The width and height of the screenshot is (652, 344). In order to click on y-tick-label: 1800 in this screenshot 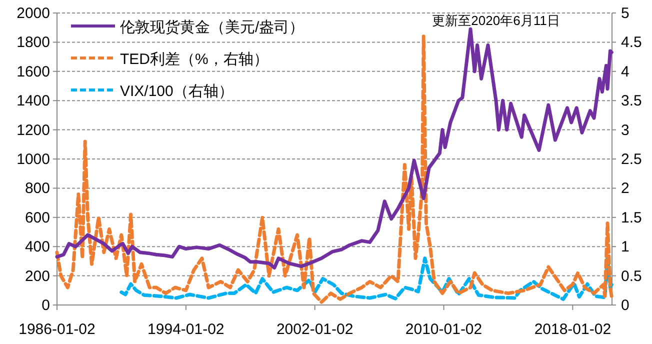, I will do `click(33, 43)`.